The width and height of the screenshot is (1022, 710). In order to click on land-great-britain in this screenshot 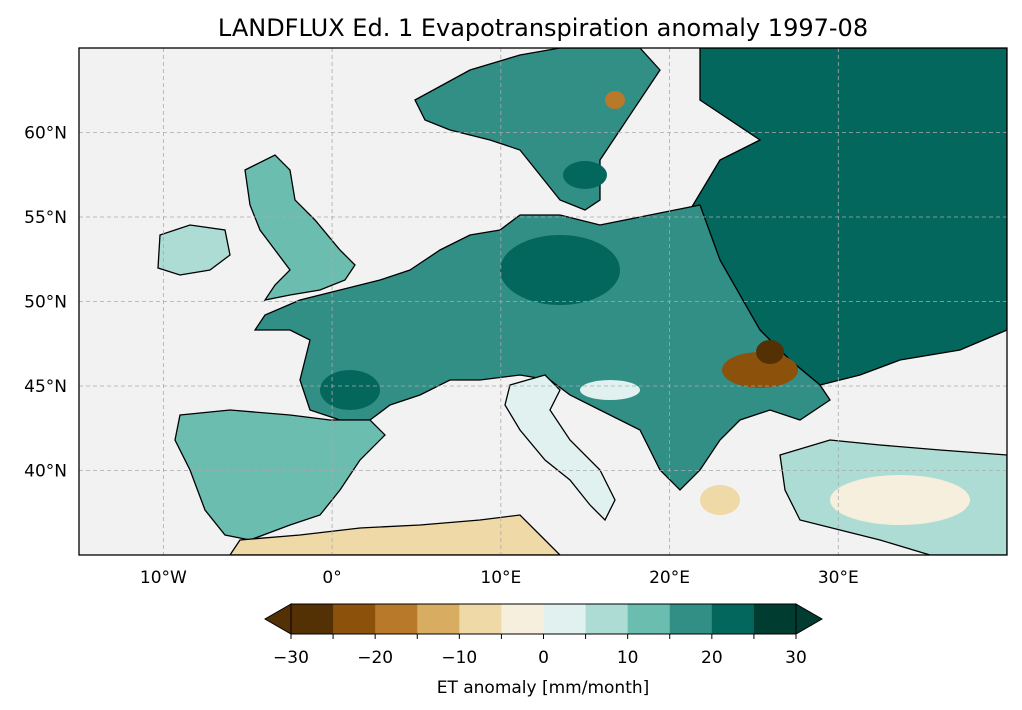, I will do `click(300, 227)`.